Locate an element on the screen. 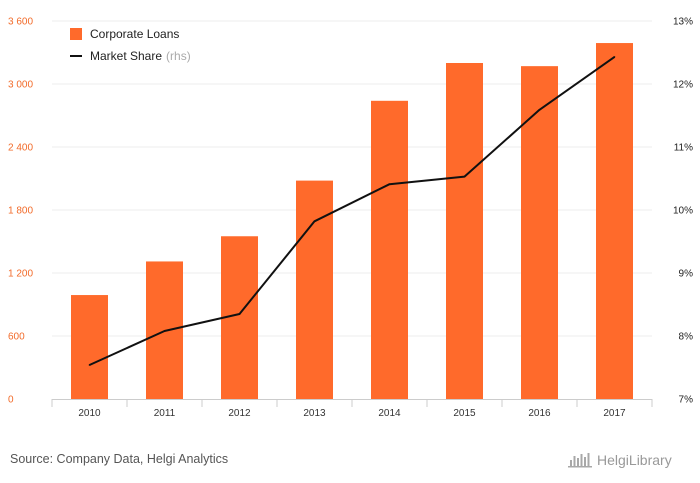 The width and height of the screenshot is (700, 483). market-share-point-2011 is located at coordinates (164, 331).